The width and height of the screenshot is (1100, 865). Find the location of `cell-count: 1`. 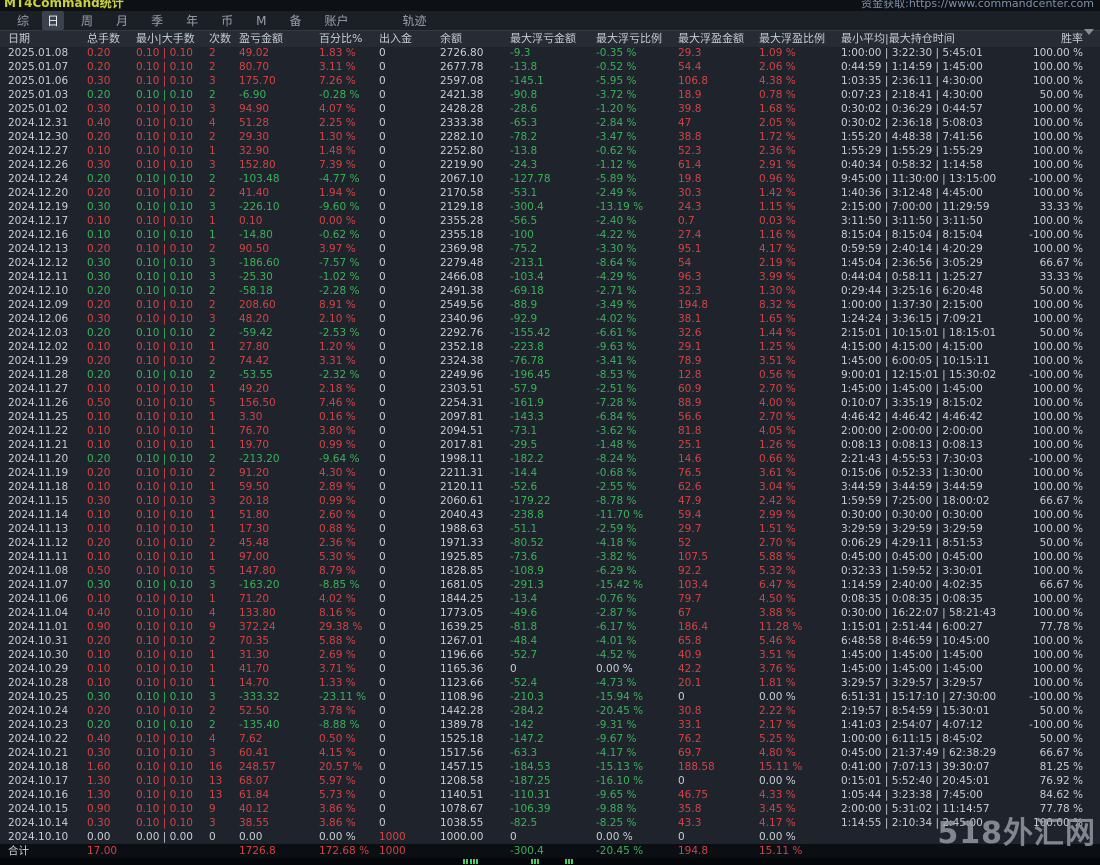

cell-count: 1 is located at coordinates (212, 389).